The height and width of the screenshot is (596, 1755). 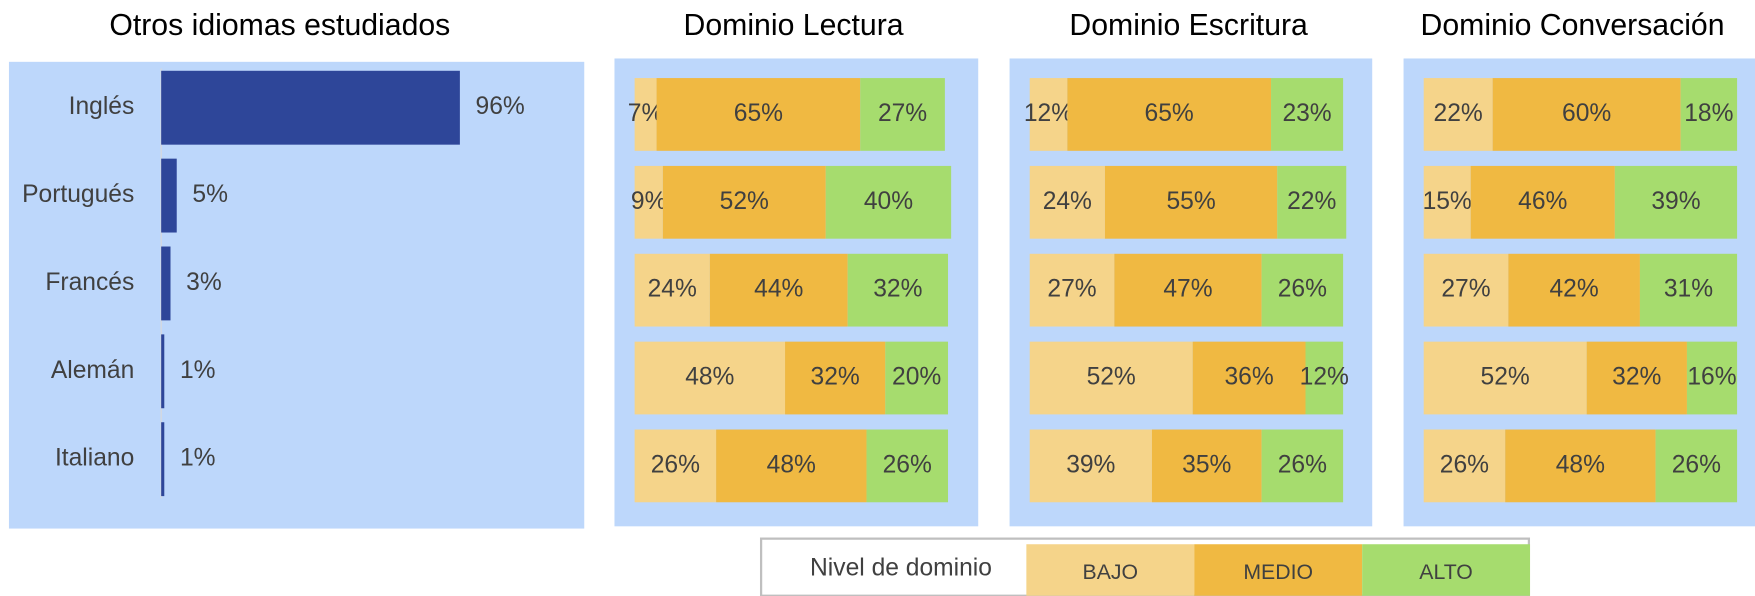 I want to click on category-label: Inglés, so click(x=102, y=106).